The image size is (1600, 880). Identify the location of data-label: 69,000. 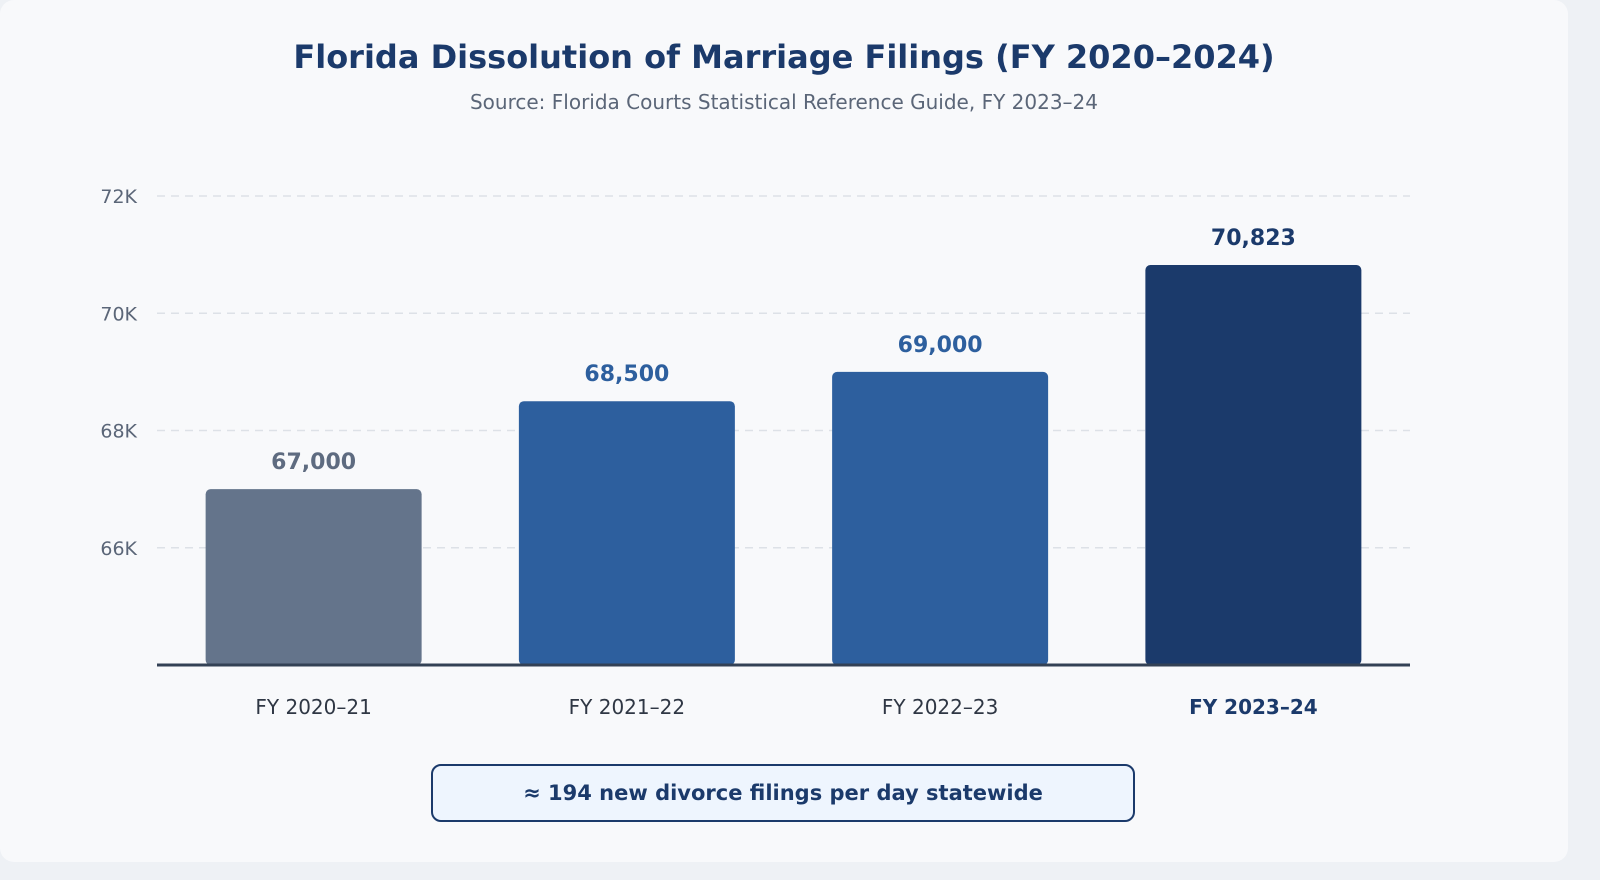
(940, 345).